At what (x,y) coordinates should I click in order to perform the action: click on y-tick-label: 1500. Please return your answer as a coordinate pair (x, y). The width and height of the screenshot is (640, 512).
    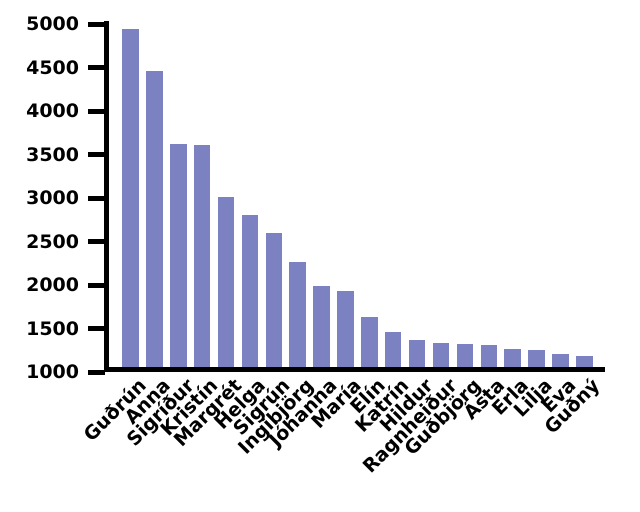
    Looking at the image, I should click on (52, 328).